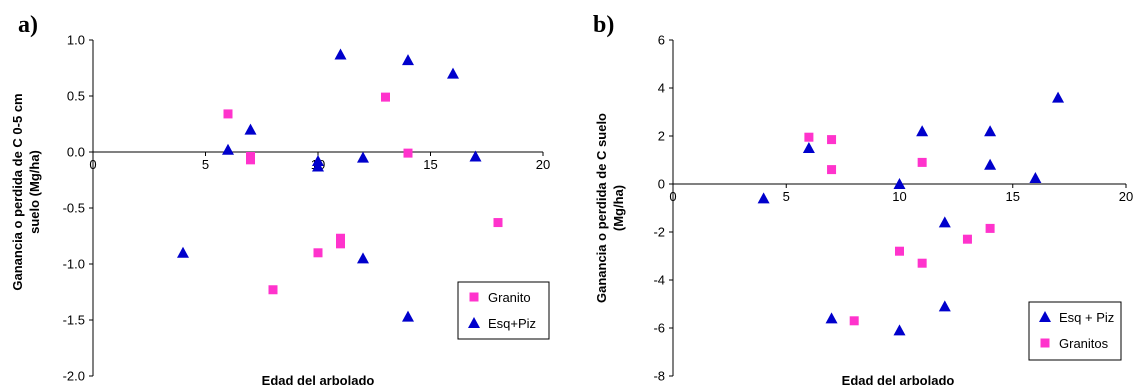 The image size is (1138, 389). I want to click on legend-entry-label: Granito, so click(509, 297).